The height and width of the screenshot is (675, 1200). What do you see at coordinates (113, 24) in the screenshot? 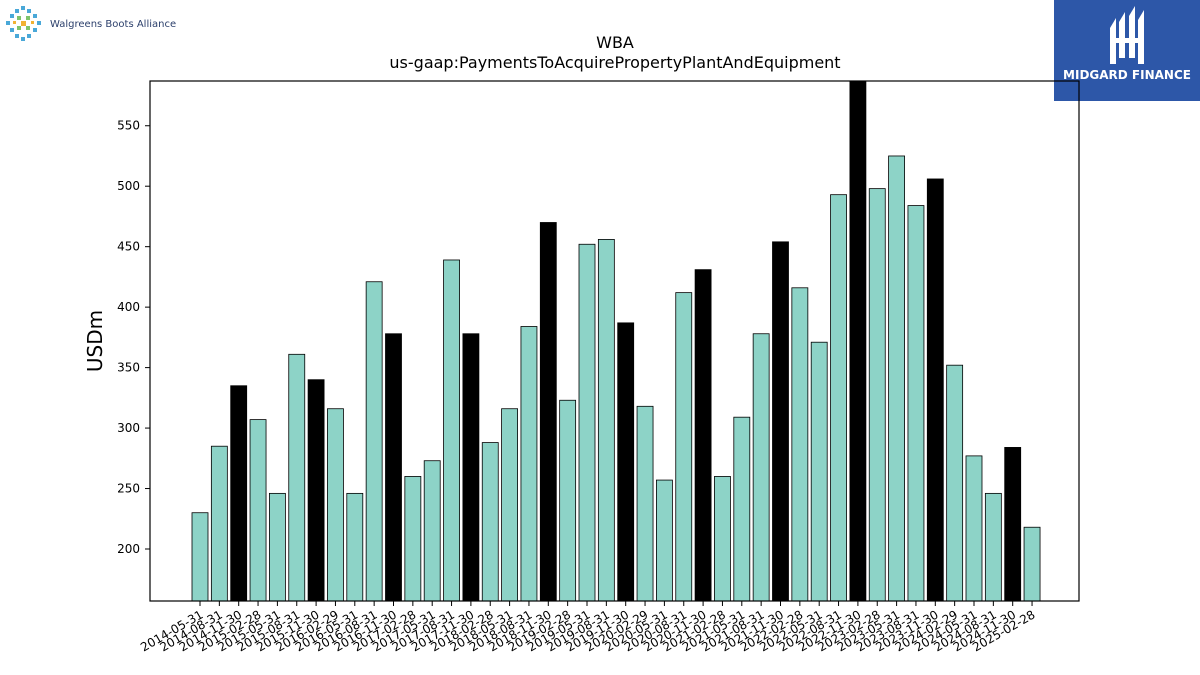
I see `company-name: Walgreens Boots Alliance` at bounding box center [113, 24].